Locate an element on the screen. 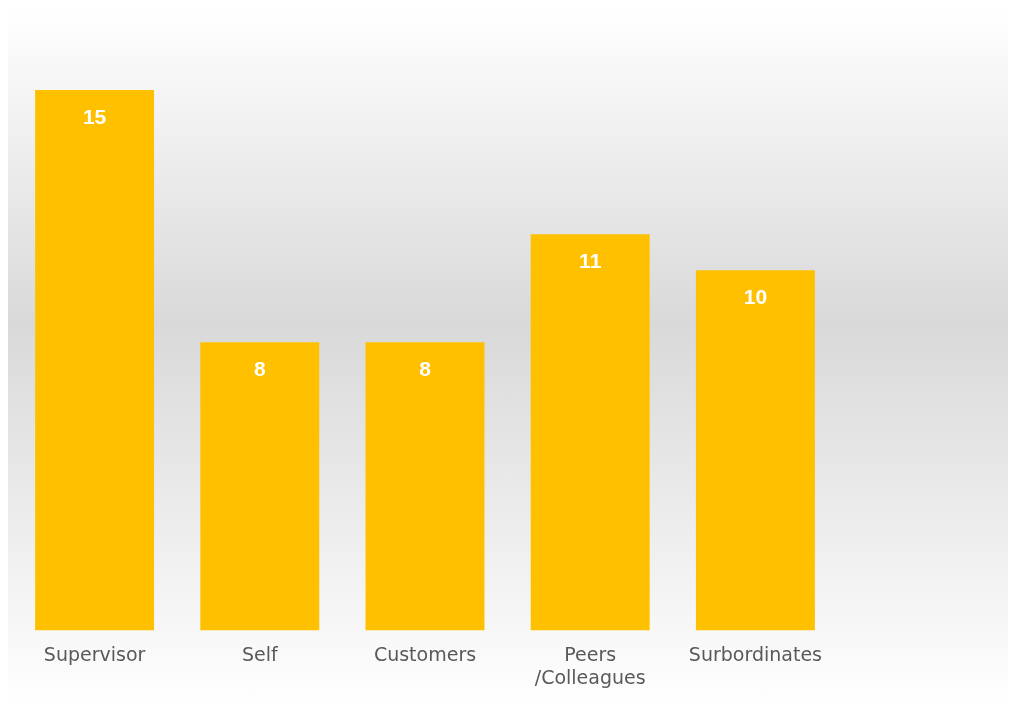 Image resolution: width=1020 pixels, height=710 pixels. x-tick-label: Peers /Colleagues is located at coordinates (590, 665).